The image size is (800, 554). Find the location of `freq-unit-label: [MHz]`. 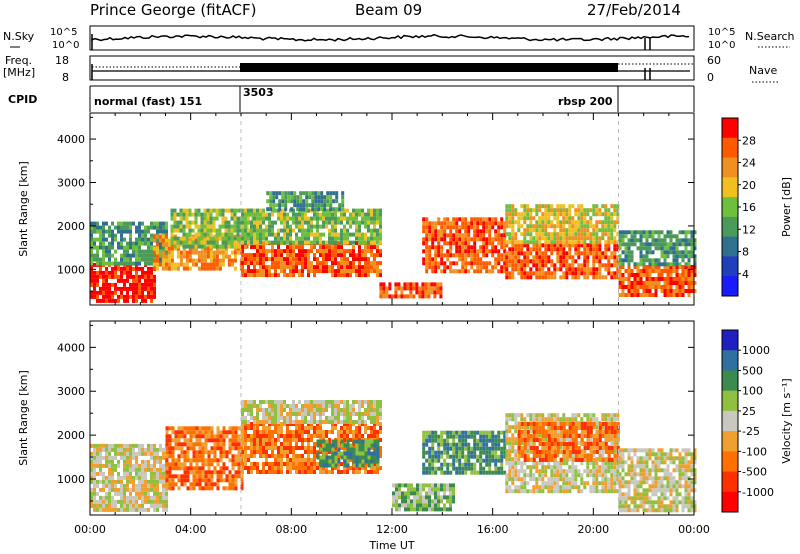

freq-unit-label: [MHz] is located at coordinates (19, 72).